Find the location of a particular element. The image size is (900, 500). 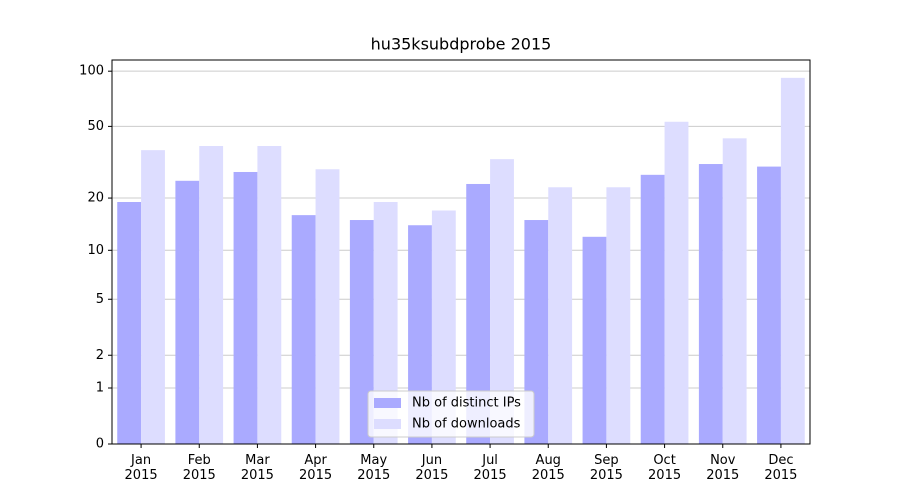

x-tick-label: Dec 2015 is located at coordinates (781, 468).